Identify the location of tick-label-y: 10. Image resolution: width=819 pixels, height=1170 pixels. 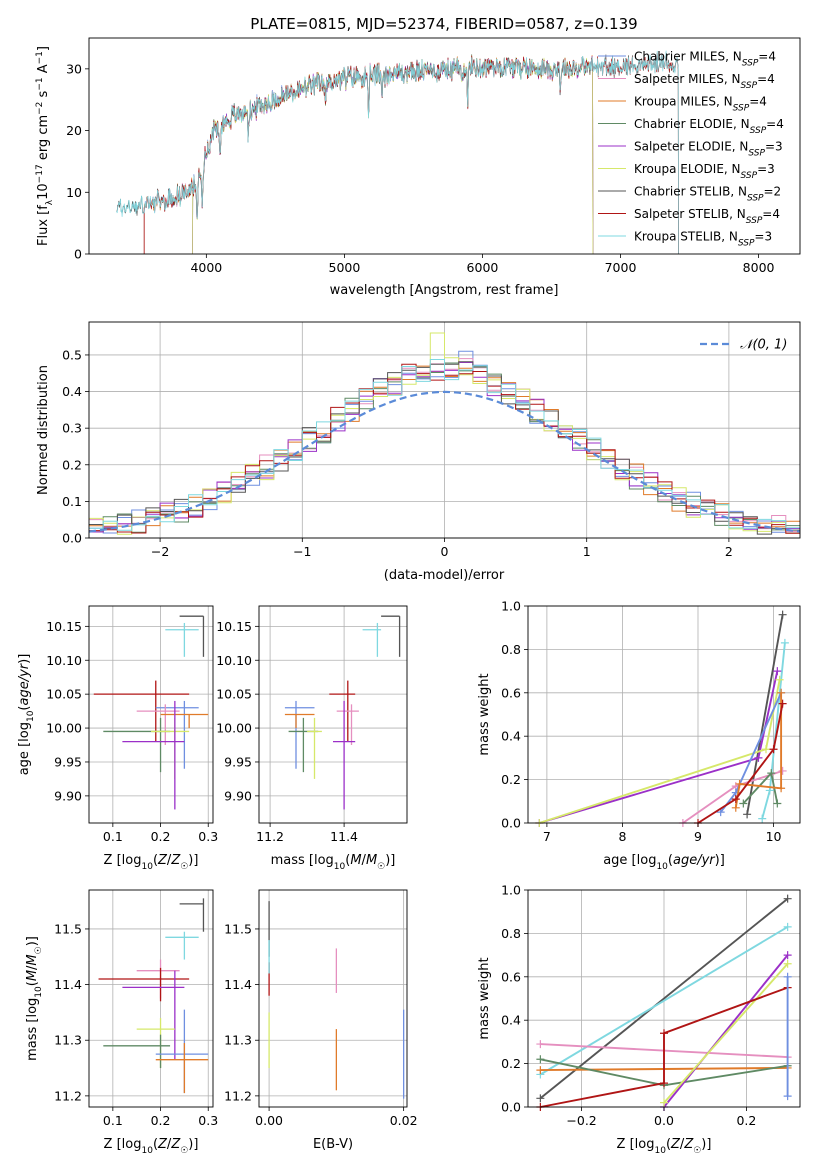
(74, 192).